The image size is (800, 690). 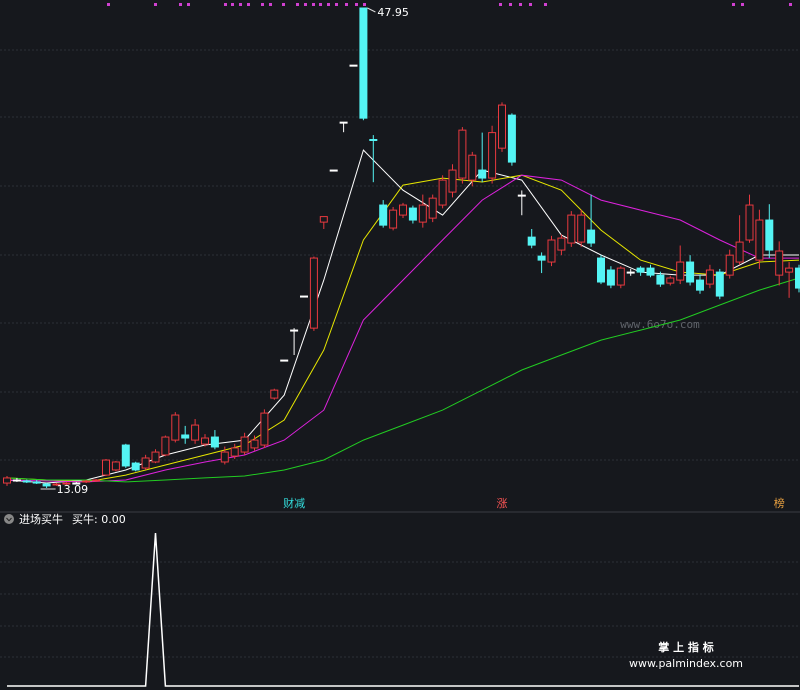 What do you see at coordinates (99, 519) in the screenshot?
I see `indicator-legend: 买牛: 0.00` at bounding box center [99, 519].